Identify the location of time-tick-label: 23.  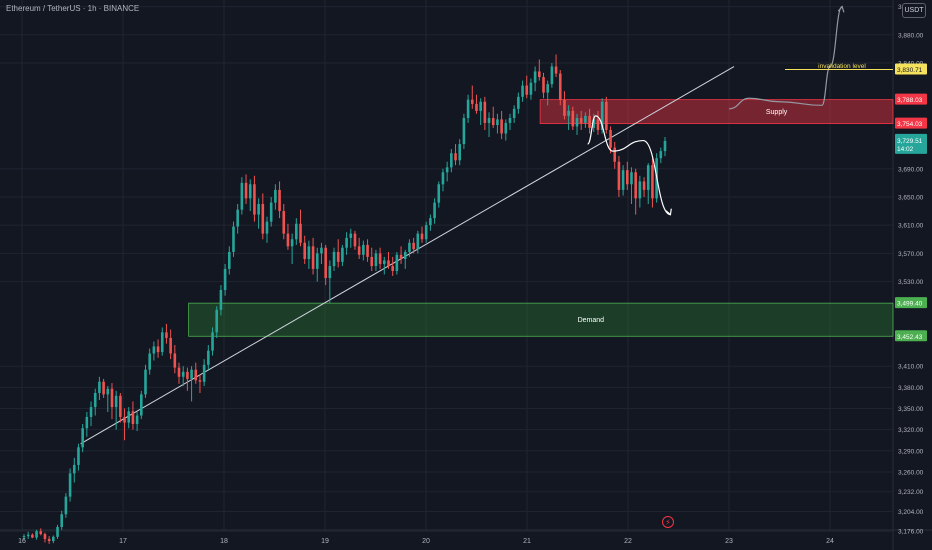
(729, 541).